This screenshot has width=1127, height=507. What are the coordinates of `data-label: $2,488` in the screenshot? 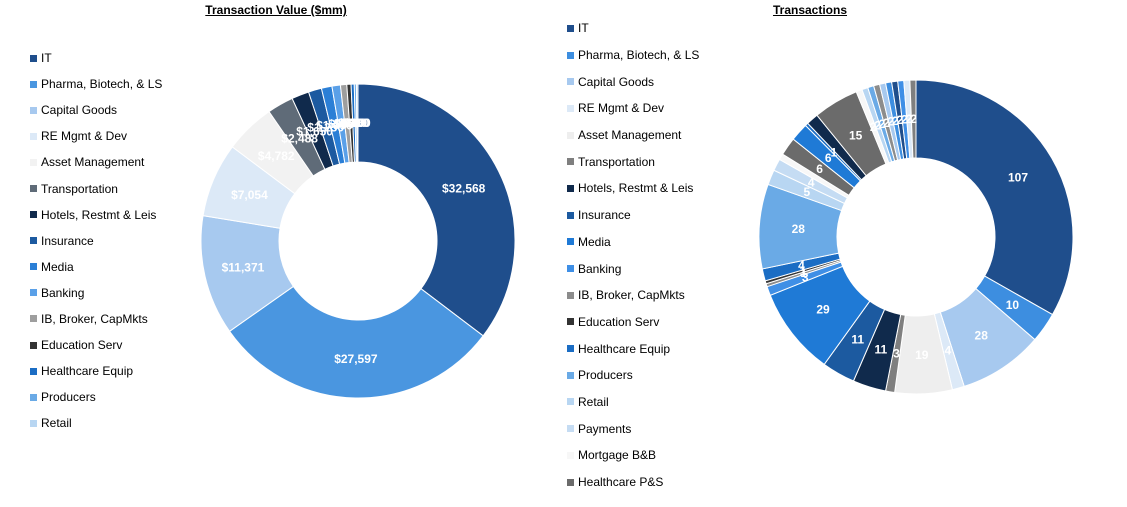 It's located at (299, 138).